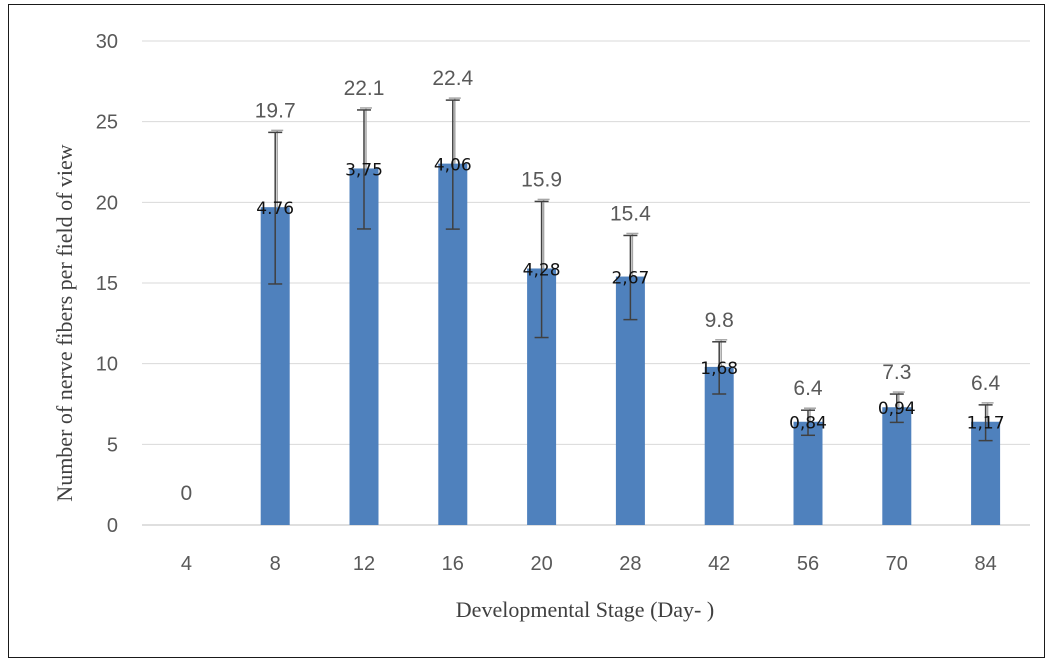 This screenshot has height=662, width=1049. I want to click on x-tick-label: 70, so click(897, 564).